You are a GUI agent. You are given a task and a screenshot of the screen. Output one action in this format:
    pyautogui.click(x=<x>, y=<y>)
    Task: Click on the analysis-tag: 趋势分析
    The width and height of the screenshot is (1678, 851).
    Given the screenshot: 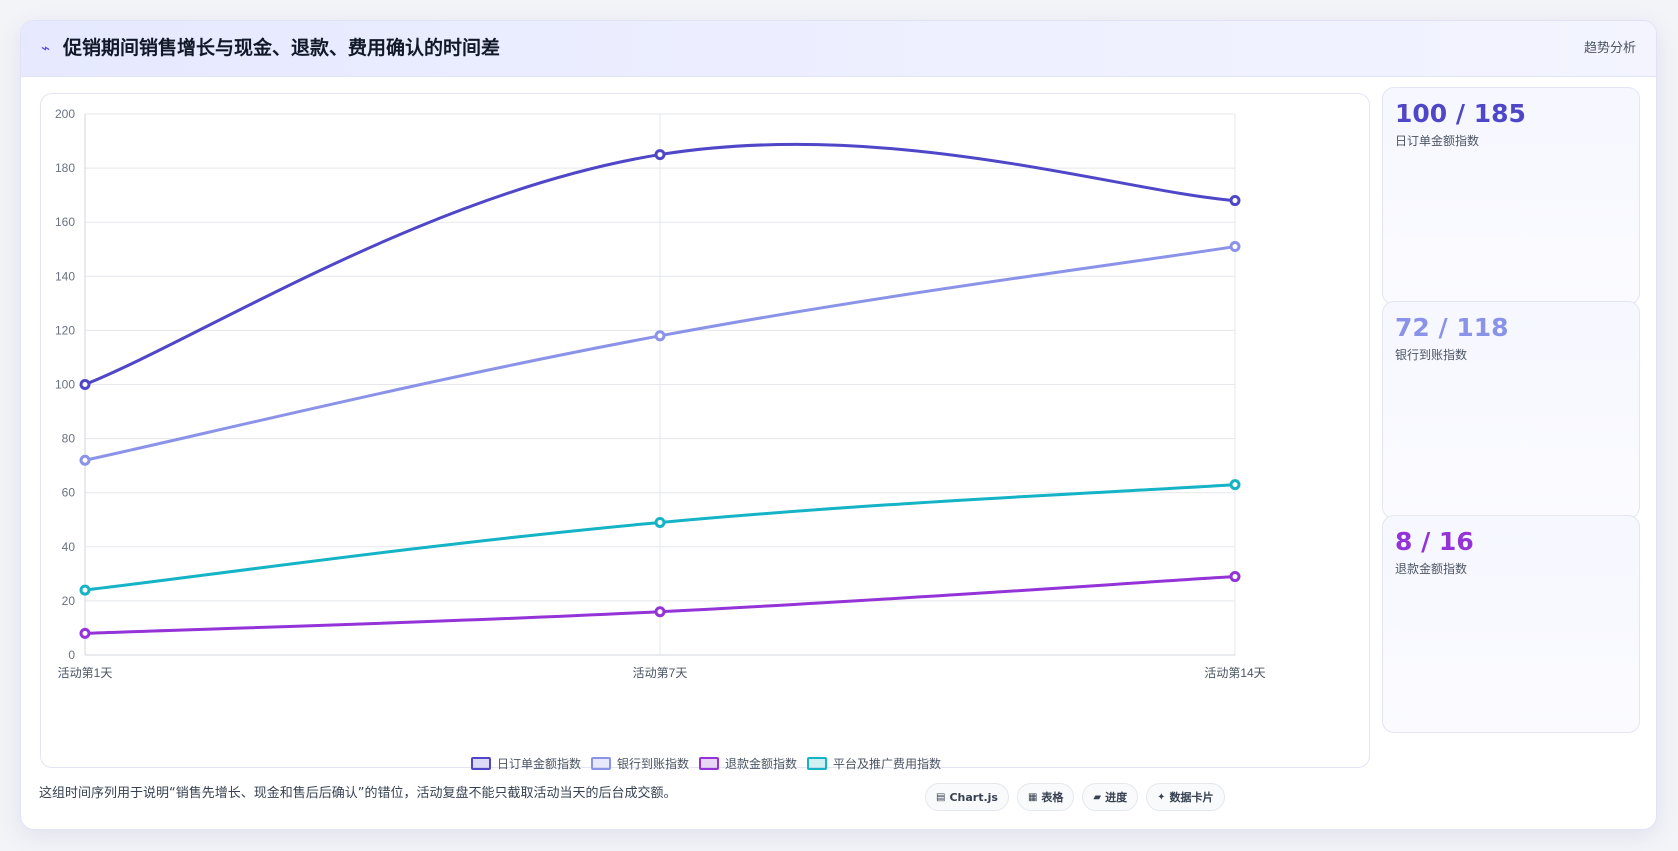 What is the action you would take?
    pyautogui.click(x=1609, y=48)
    